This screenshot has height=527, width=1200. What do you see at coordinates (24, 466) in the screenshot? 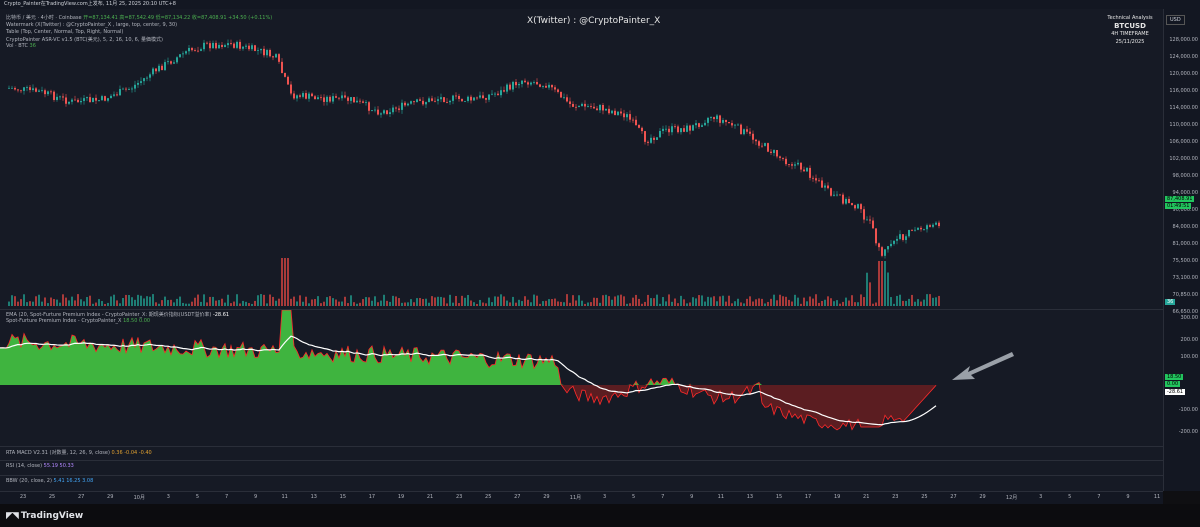
I see `rsi-label: RSI (14, close)` at bounding box center [24, 466].